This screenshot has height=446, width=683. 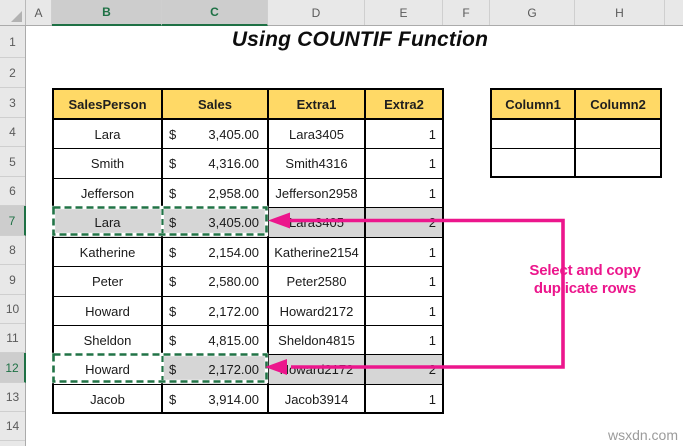 I want to click on select-all-button, so click(x=13, y=12).